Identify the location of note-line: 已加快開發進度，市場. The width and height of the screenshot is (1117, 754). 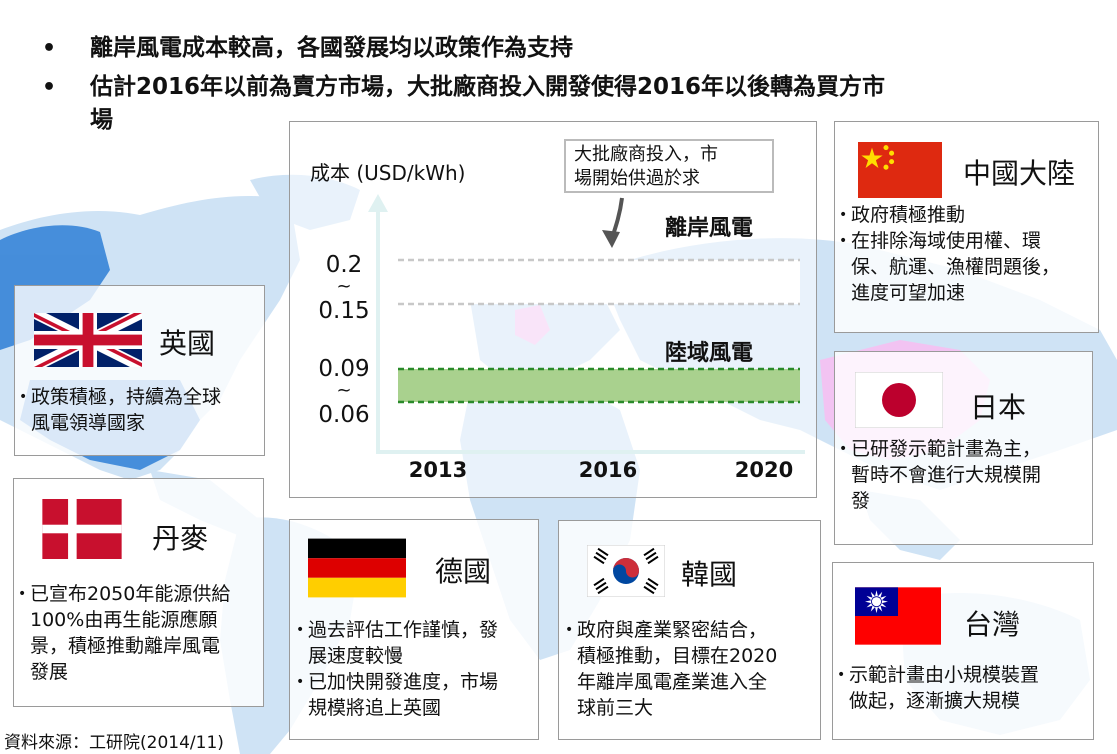
(403, 682).